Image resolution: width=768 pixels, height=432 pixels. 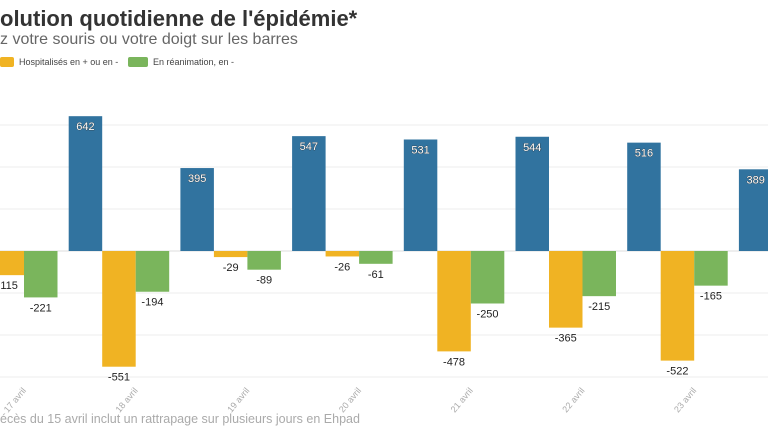 What do you see at coordinates (152, 303) in the screenshot?
I see `data-label: -194` at bounding box center [152, 303].